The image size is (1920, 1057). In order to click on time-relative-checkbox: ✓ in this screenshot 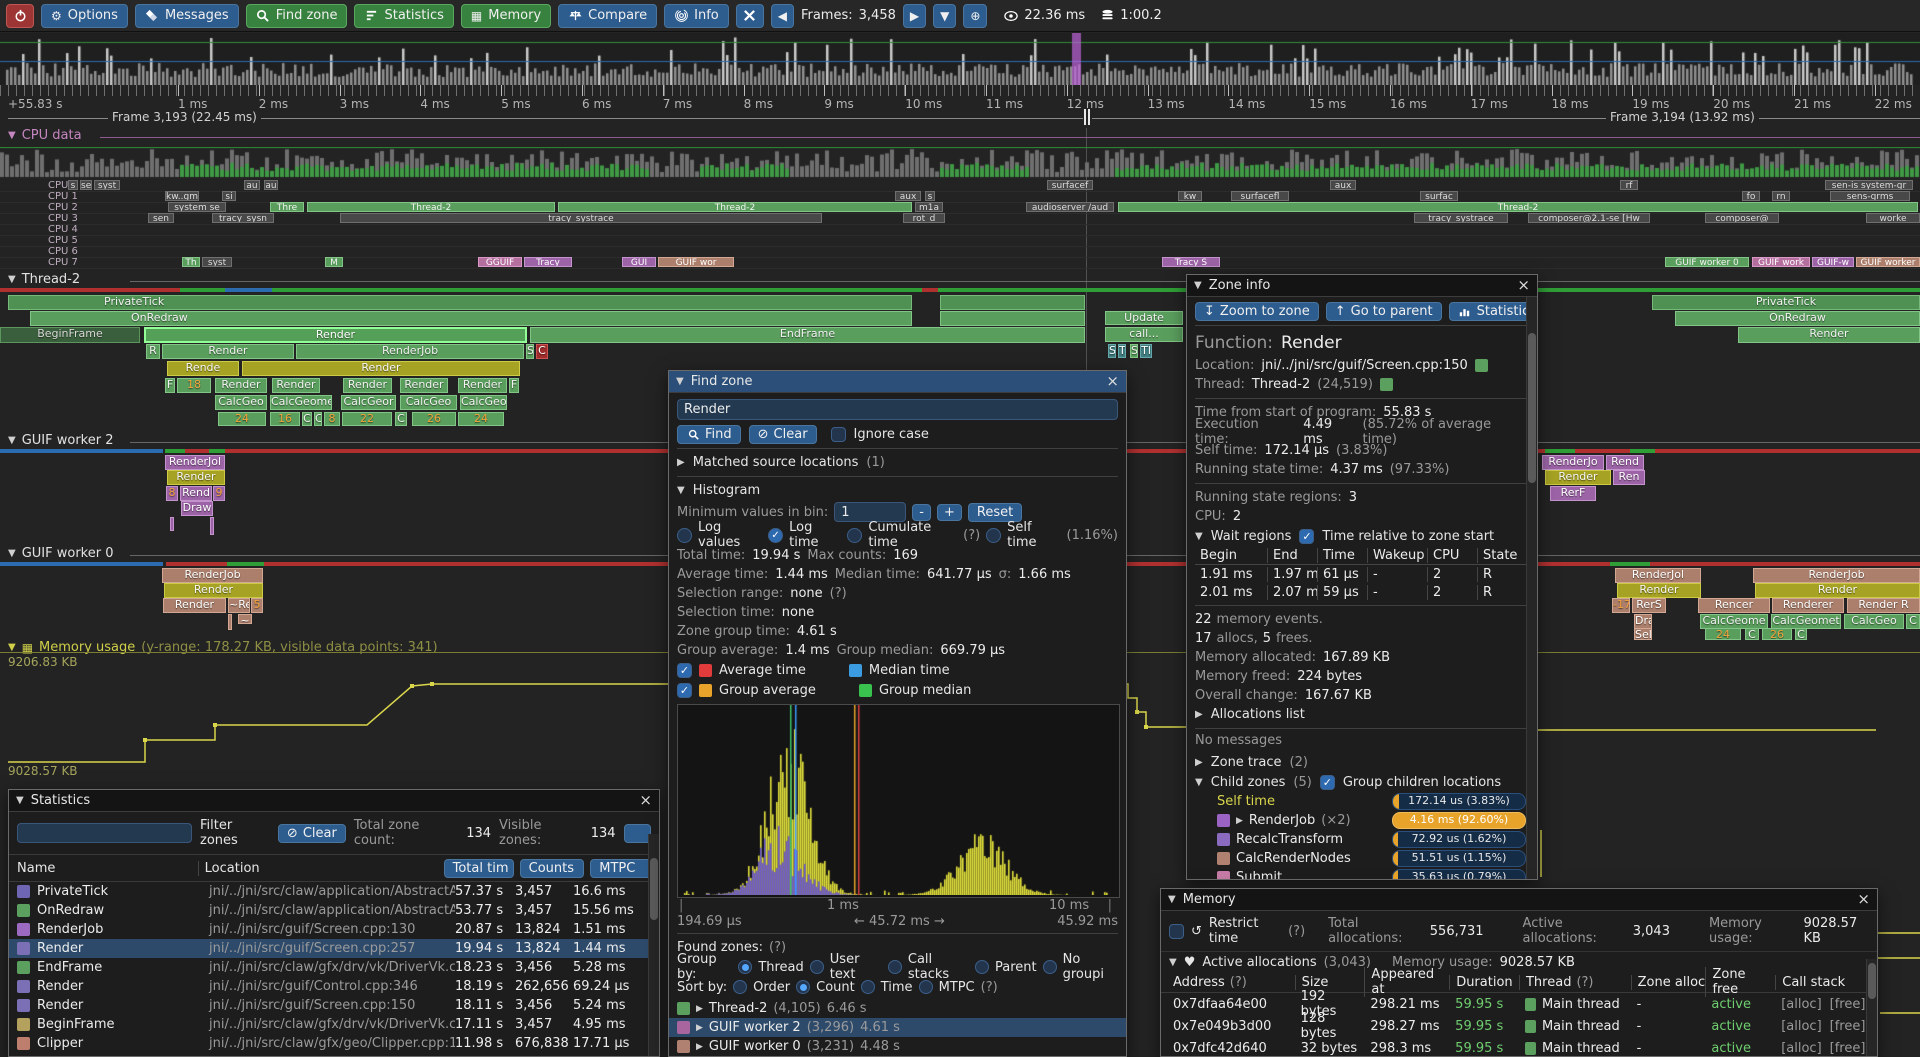, I will do `click(1307, 536)`.